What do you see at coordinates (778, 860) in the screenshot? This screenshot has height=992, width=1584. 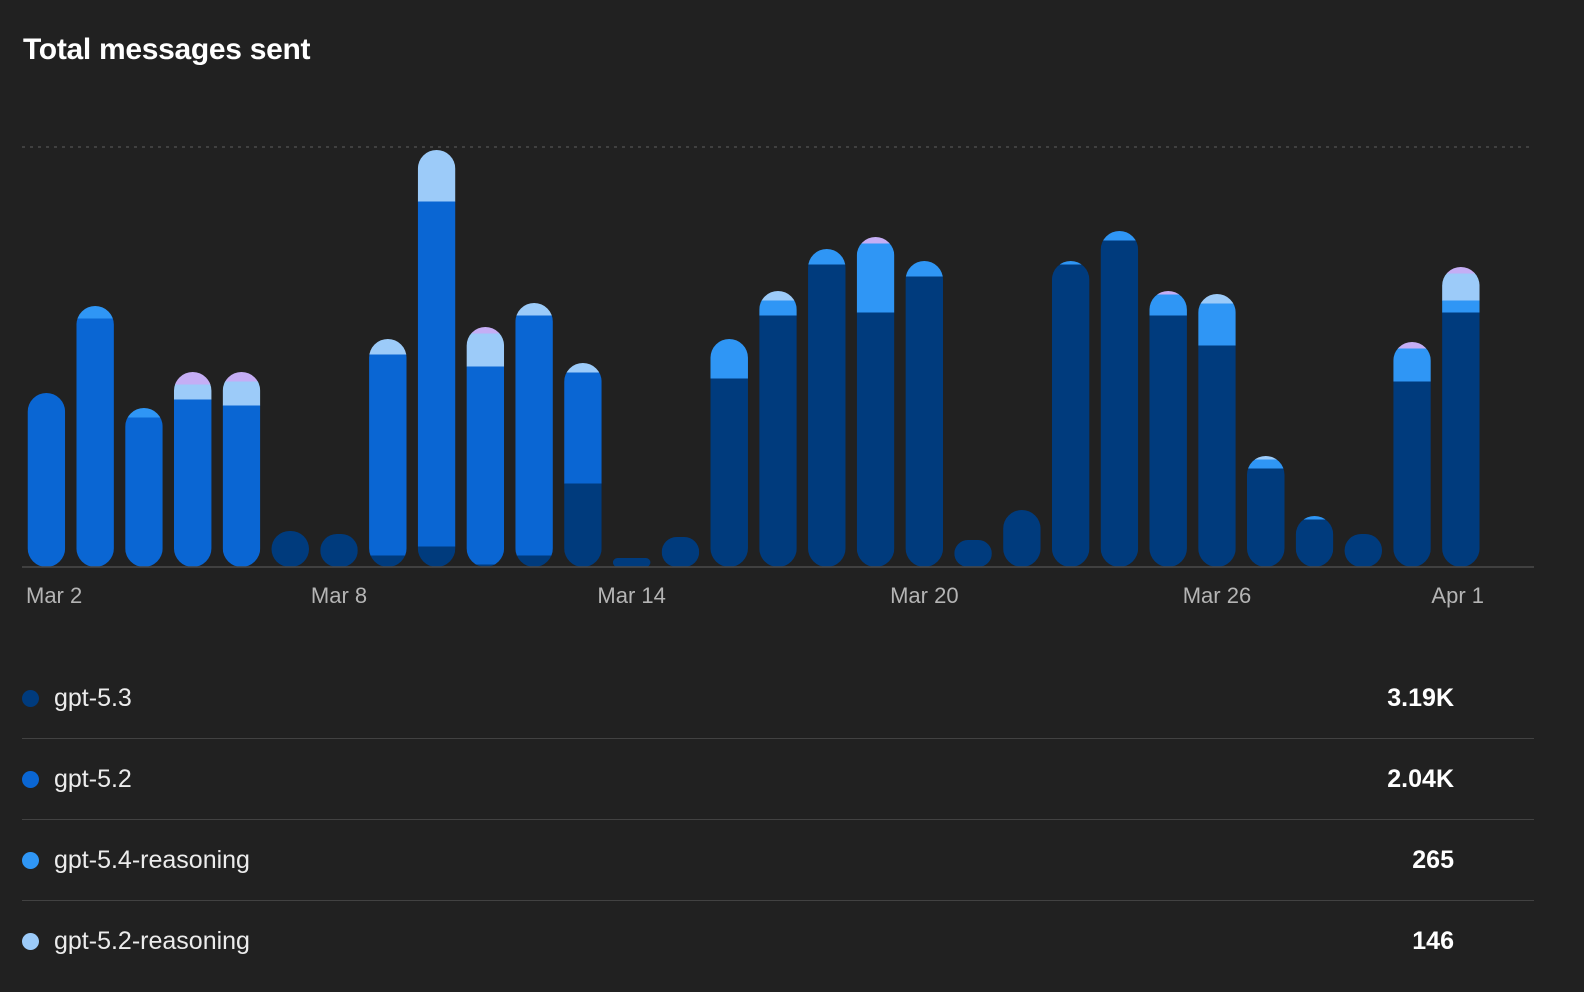 I see `legend-item: gpt-5.4-reasoning 265` at bounding box center [778, 860].